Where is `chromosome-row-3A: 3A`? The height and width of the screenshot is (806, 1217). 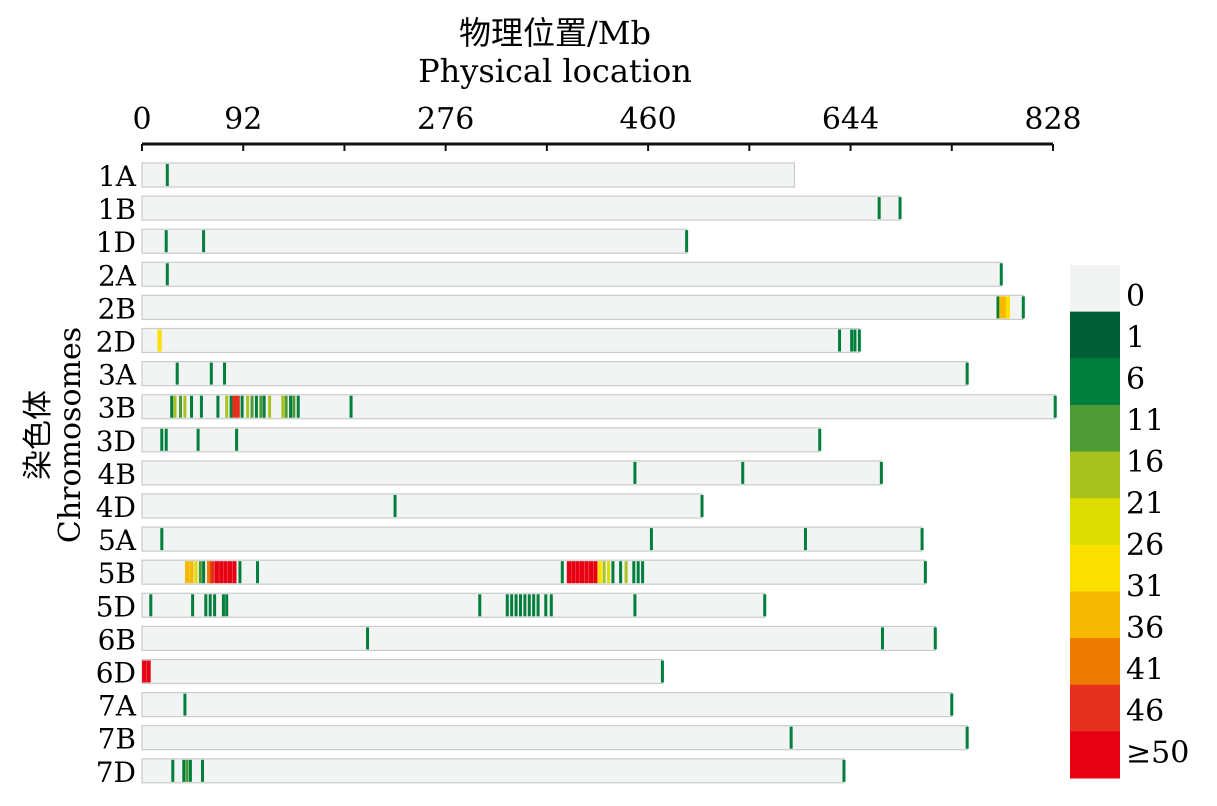
chromosome-row-3A: 3A is located at coordinates (533, 375).